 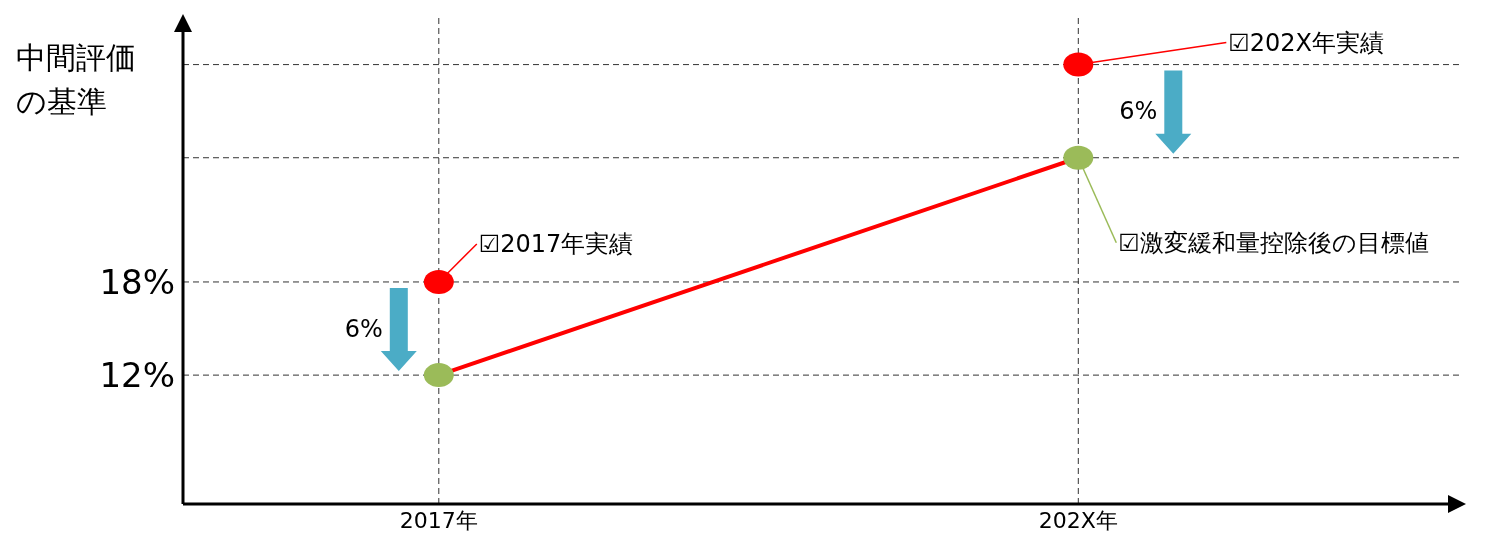 What do you see at coordinates (137, 375) in the screenshot?
I see `y-tick-label: 12%` at bounding box center [137, 375].